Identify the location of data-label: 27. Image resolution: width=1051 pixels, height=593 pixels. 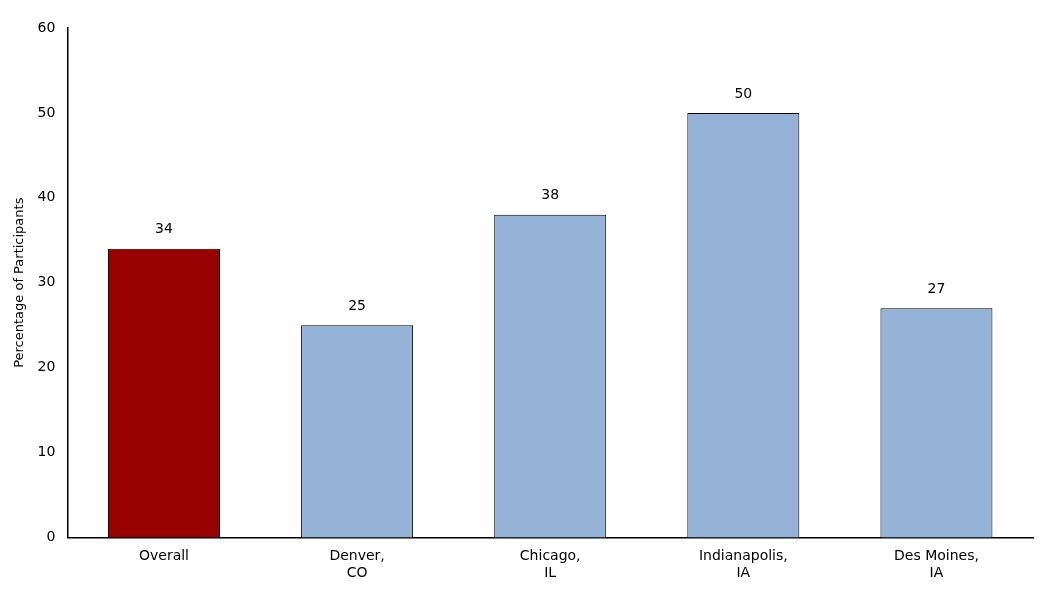
(936, 287).